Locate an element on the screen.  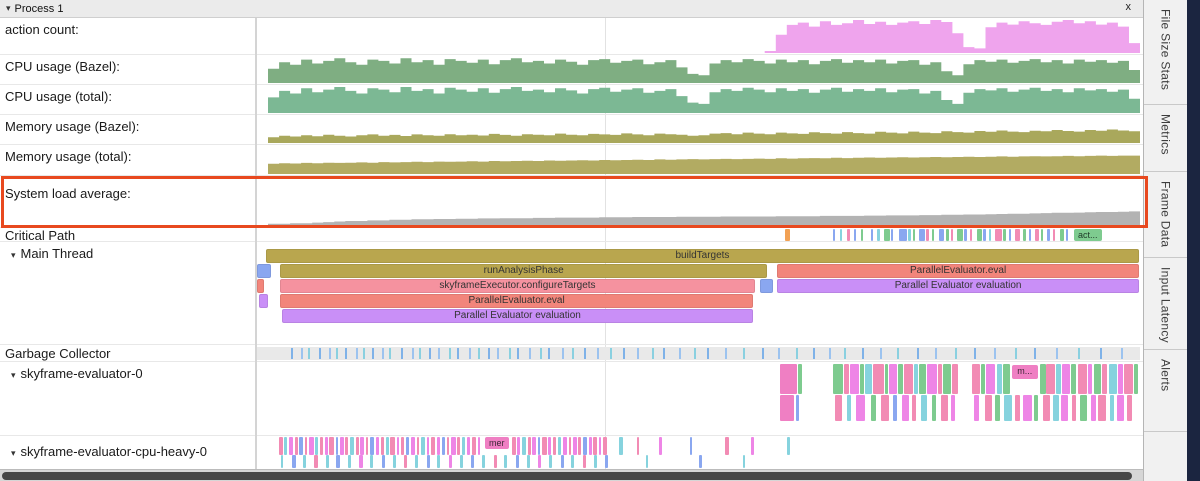
gc-track is located at coordinates (698, 353).